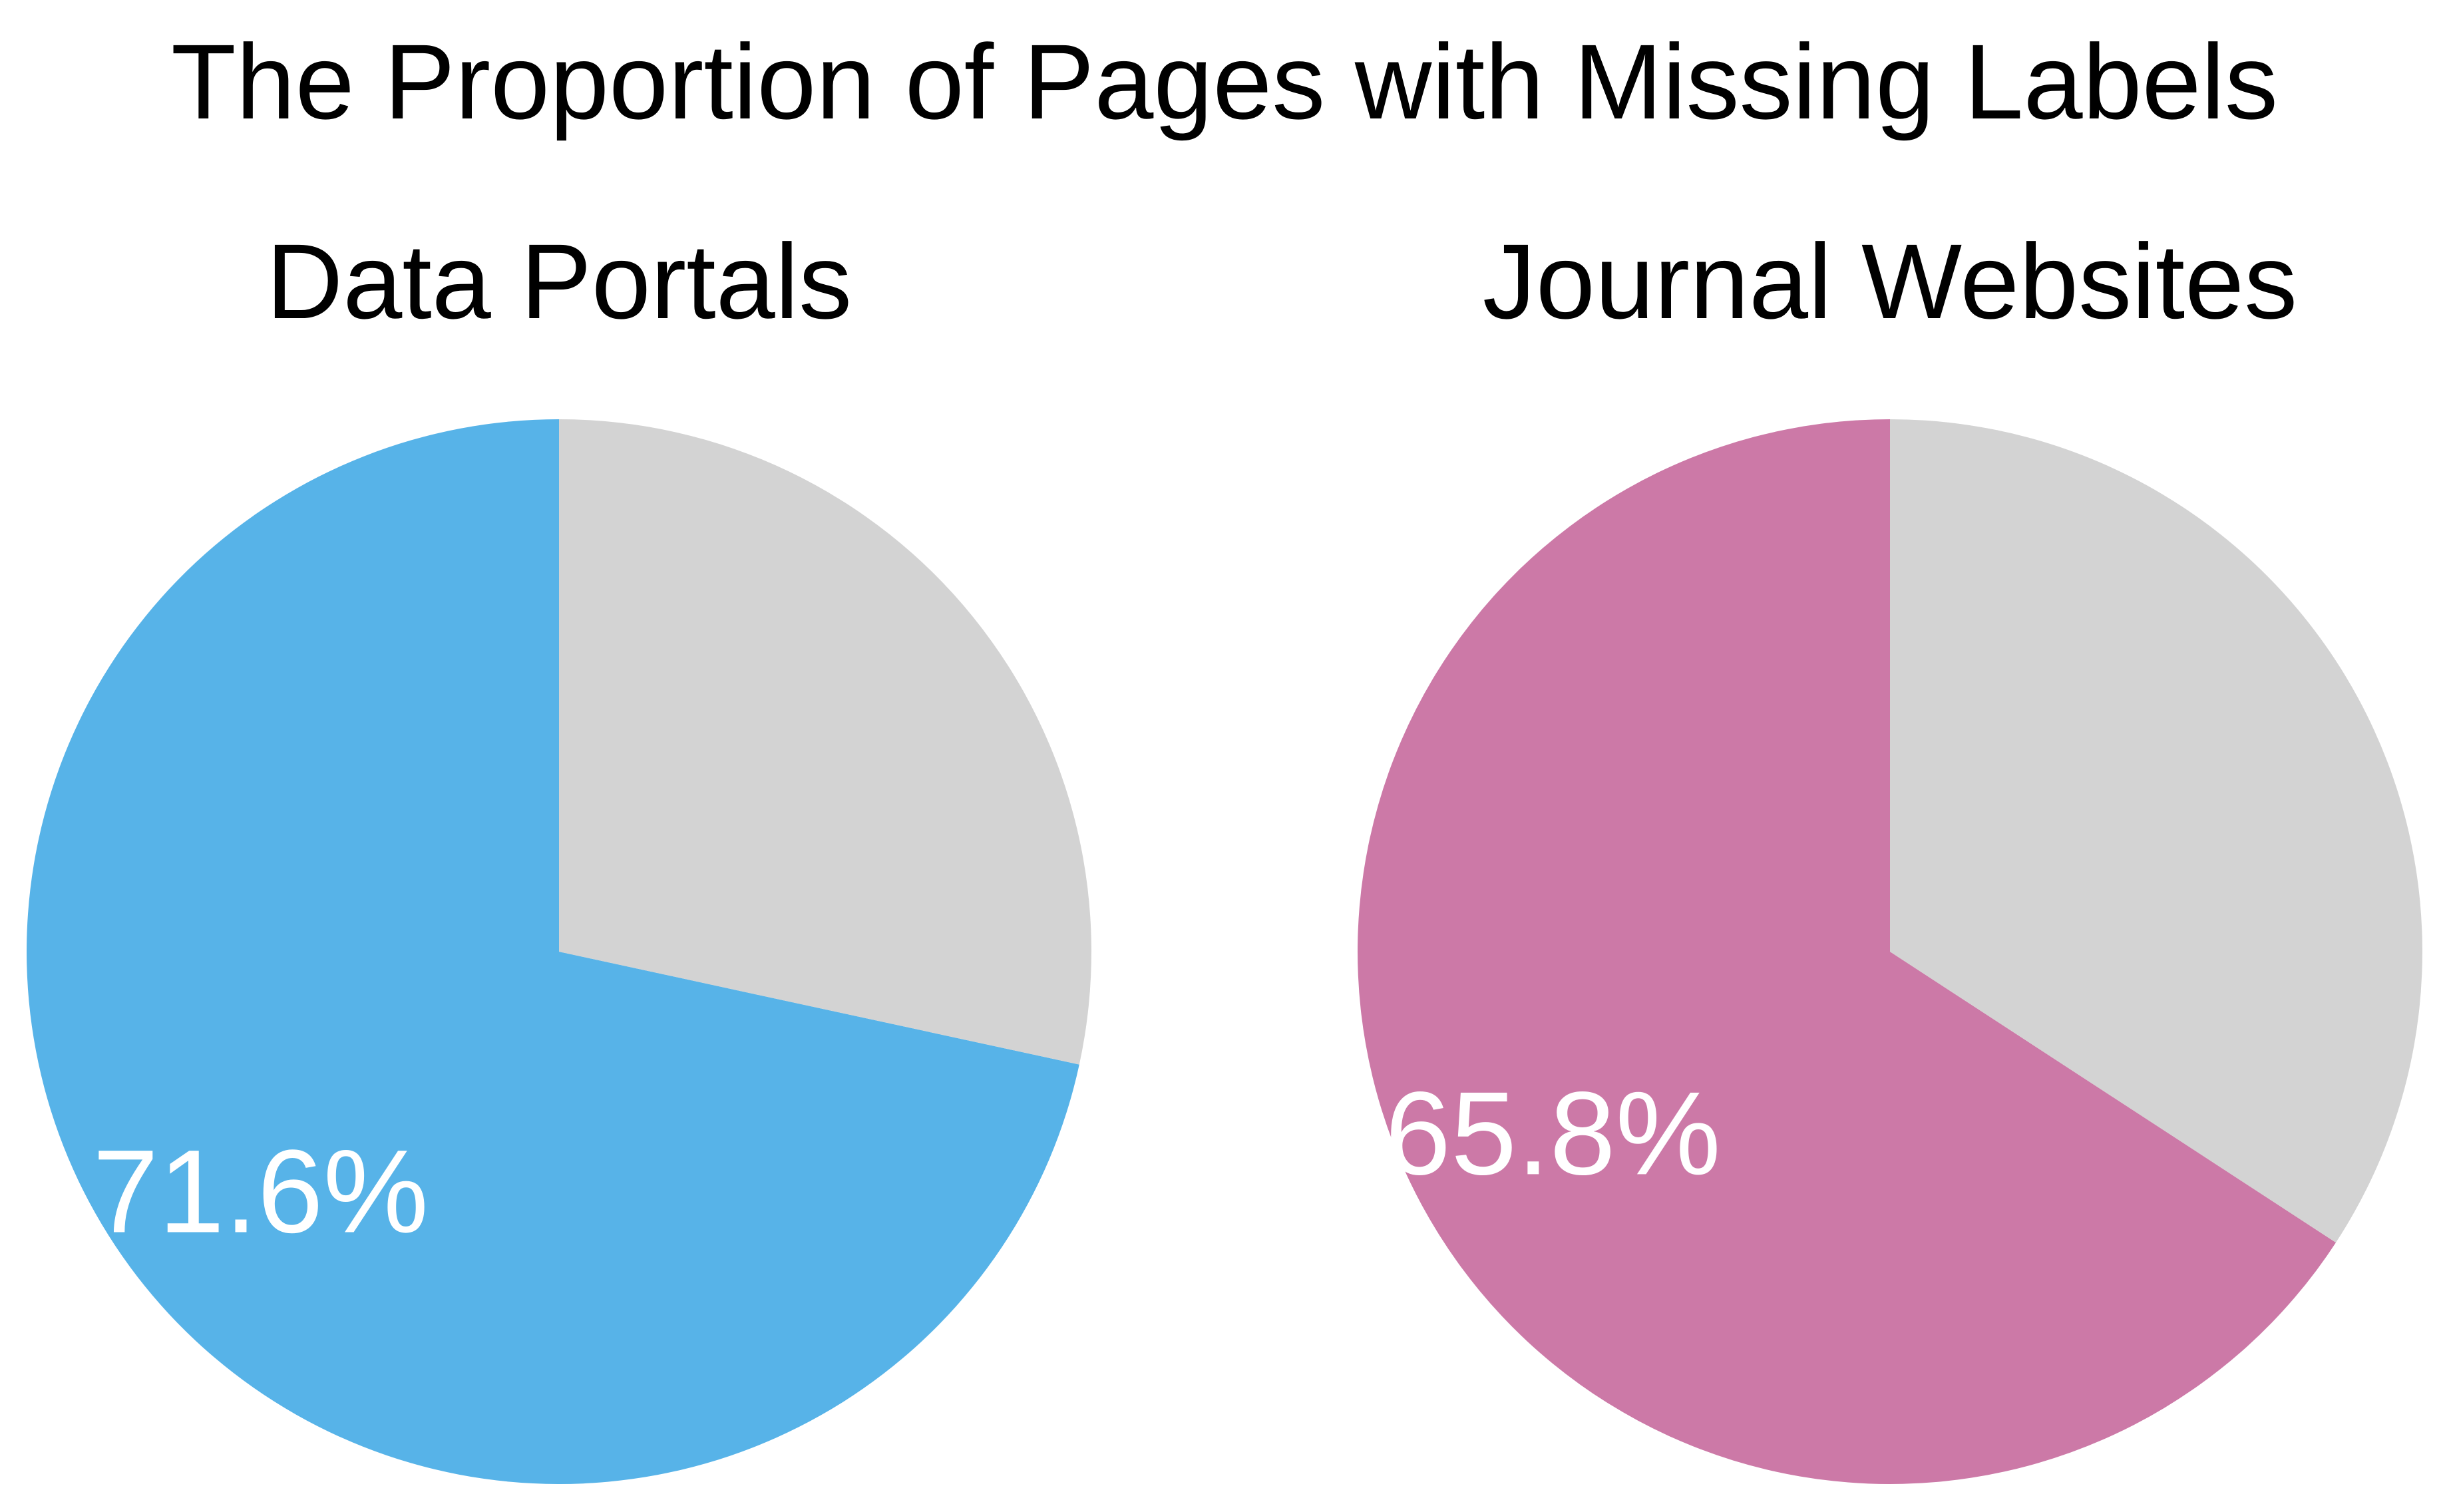 The height and width of the screenshot is (1512, 2449). Describe the element at coordinates (1553, 1133) in the screenshot. I see `pie-pct-label-journal-websites: 65.8%` at that location.